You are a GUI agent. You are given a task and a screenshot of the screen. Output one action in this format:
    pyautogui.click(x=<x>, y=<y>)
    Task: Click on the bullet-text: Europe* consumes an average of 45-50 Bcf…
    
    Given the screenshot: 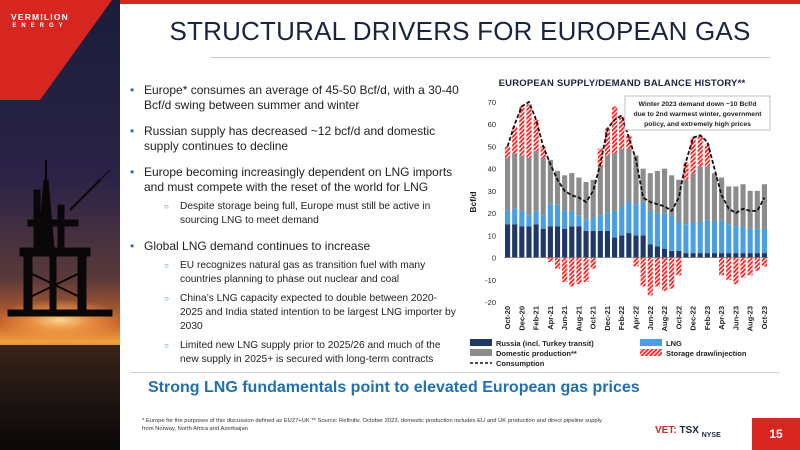 What is the action you would take?
    pyautogui.click(x=301, y=97)
    